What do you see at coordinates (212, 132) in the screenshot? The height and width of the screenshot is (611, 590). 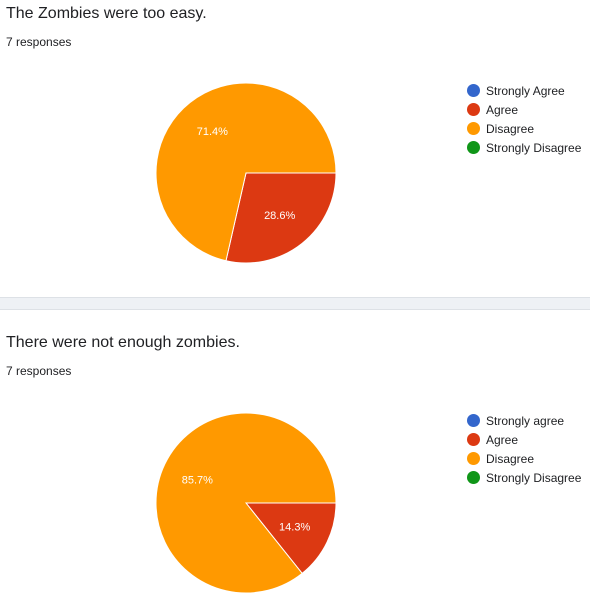 I see `slice-percent-label: 71.4%` at bounding box center [212, 132].